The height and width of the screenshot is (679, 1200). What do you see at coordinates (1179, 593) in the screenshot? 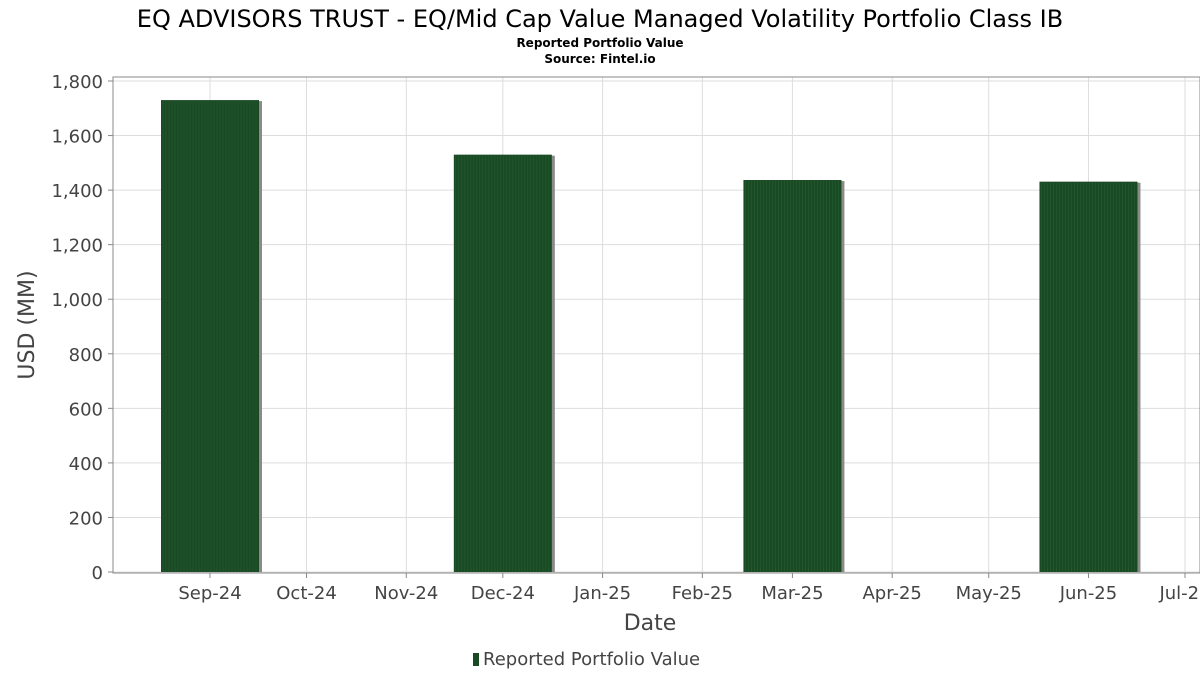
I see `x-tick-label: Jul-25` at bounding box center [1179, 593].